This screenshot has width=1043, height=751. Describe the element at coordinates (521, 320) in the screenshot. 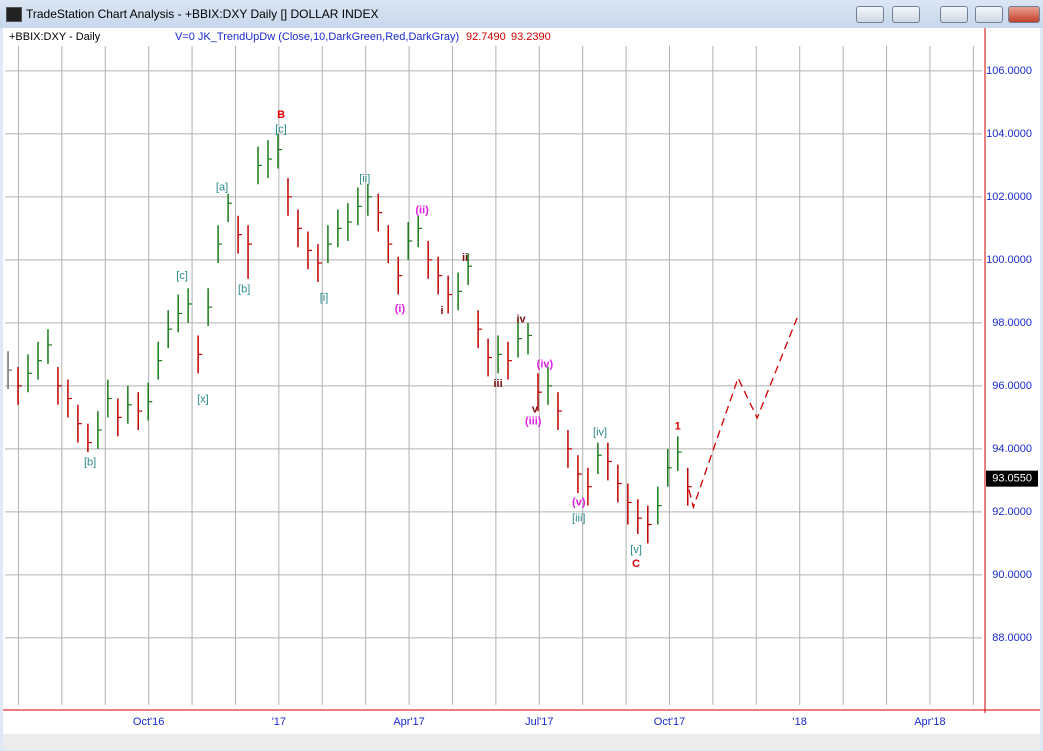

I see `wave-label: iv` at that location.